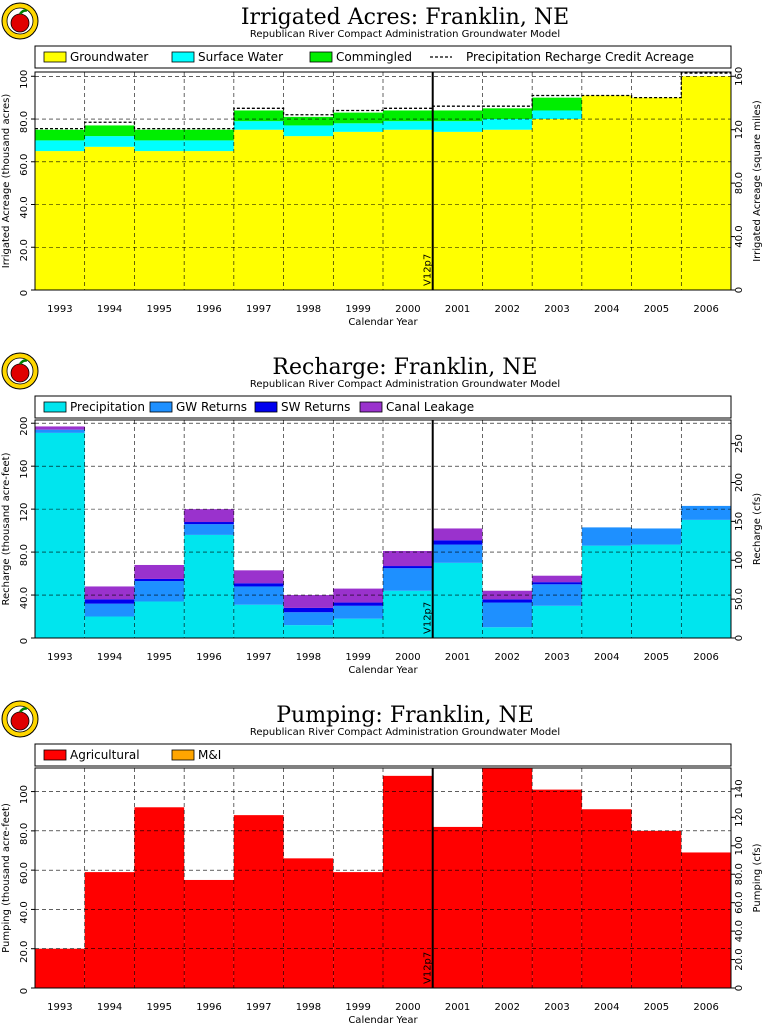 This screenshot has height=1028, width=768. I want to click on x-tick-label: 1997, so click(258, 657).